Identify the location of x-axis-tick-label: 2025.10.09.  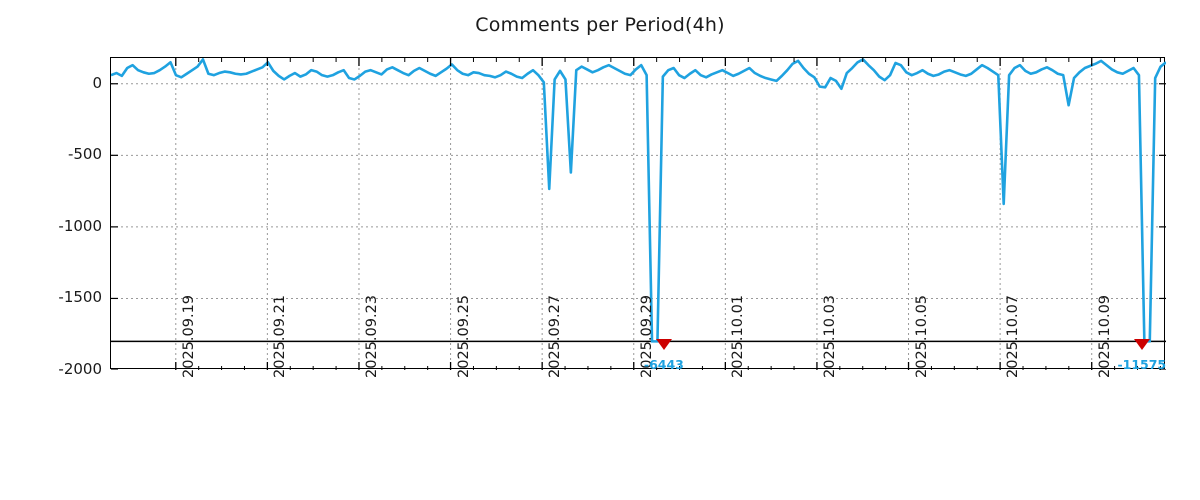
(1104, 336).